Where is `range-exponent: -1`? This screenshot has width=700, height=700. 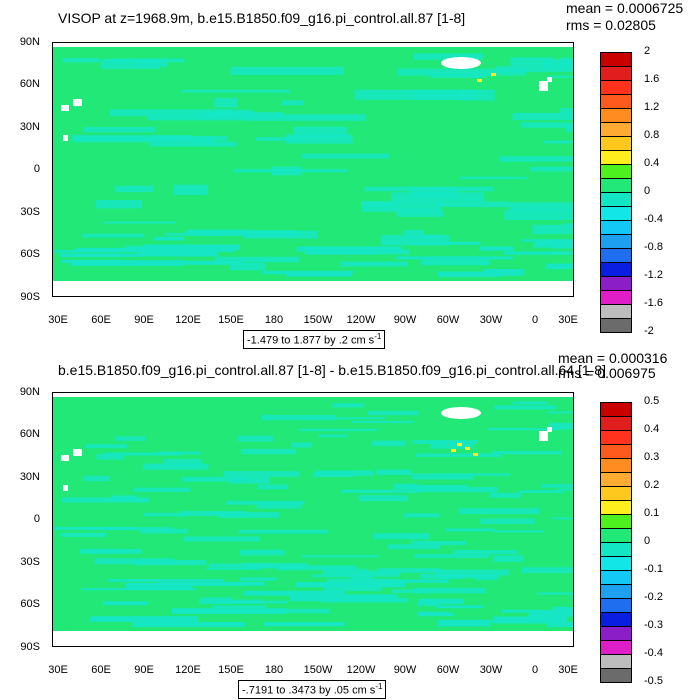
range-exponent: -1 is located at coordinates (379, 686).